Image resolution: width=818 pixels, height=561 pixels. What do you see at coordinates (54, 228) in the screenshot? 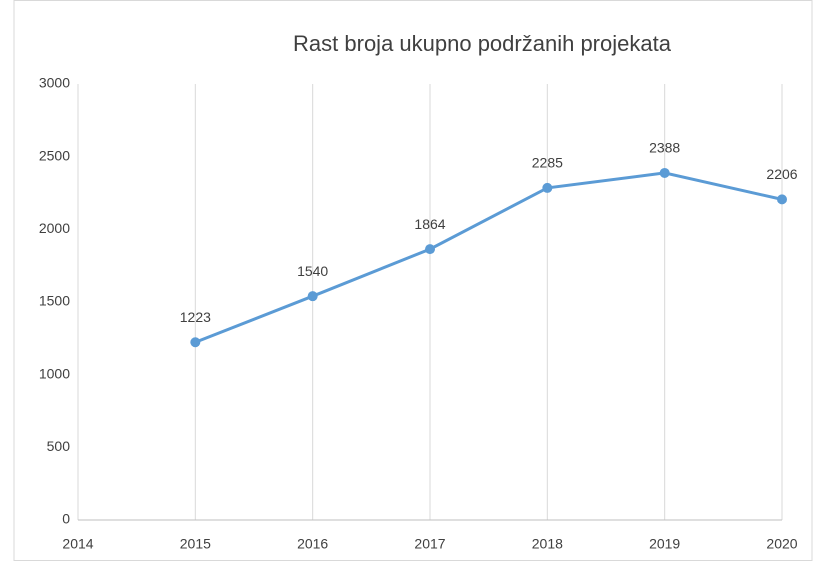
I see `y-tick-label: 2000` at bounding box center [54, 228].